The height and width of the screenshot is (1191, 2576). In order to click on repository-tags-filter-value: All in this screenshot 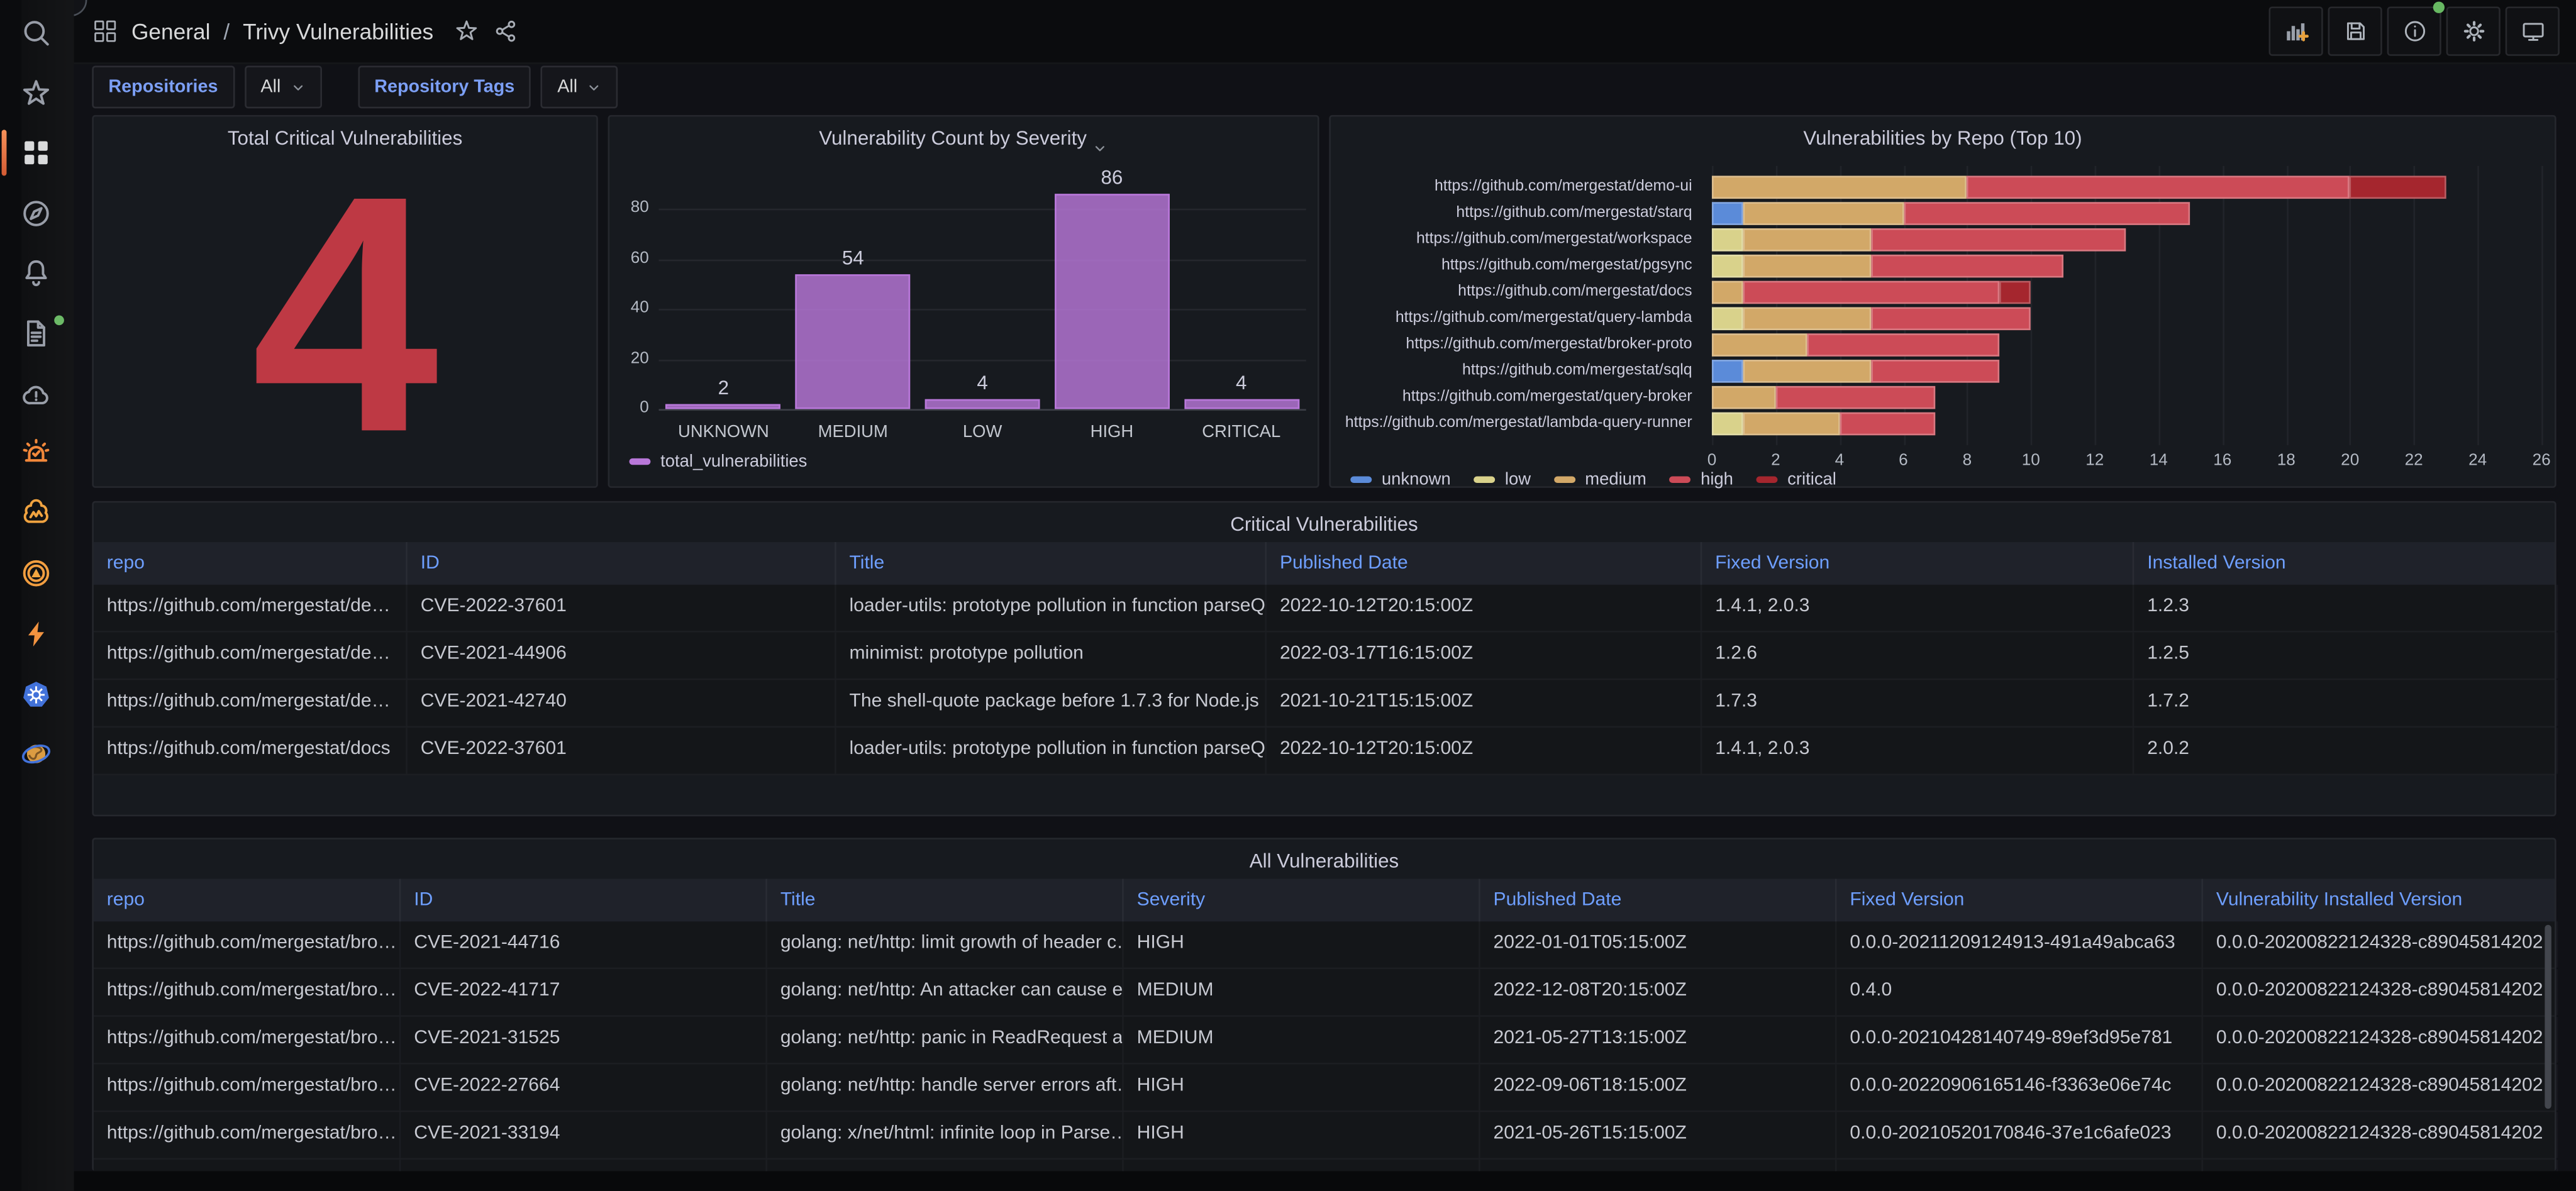, I will do `click(580, 87)`.